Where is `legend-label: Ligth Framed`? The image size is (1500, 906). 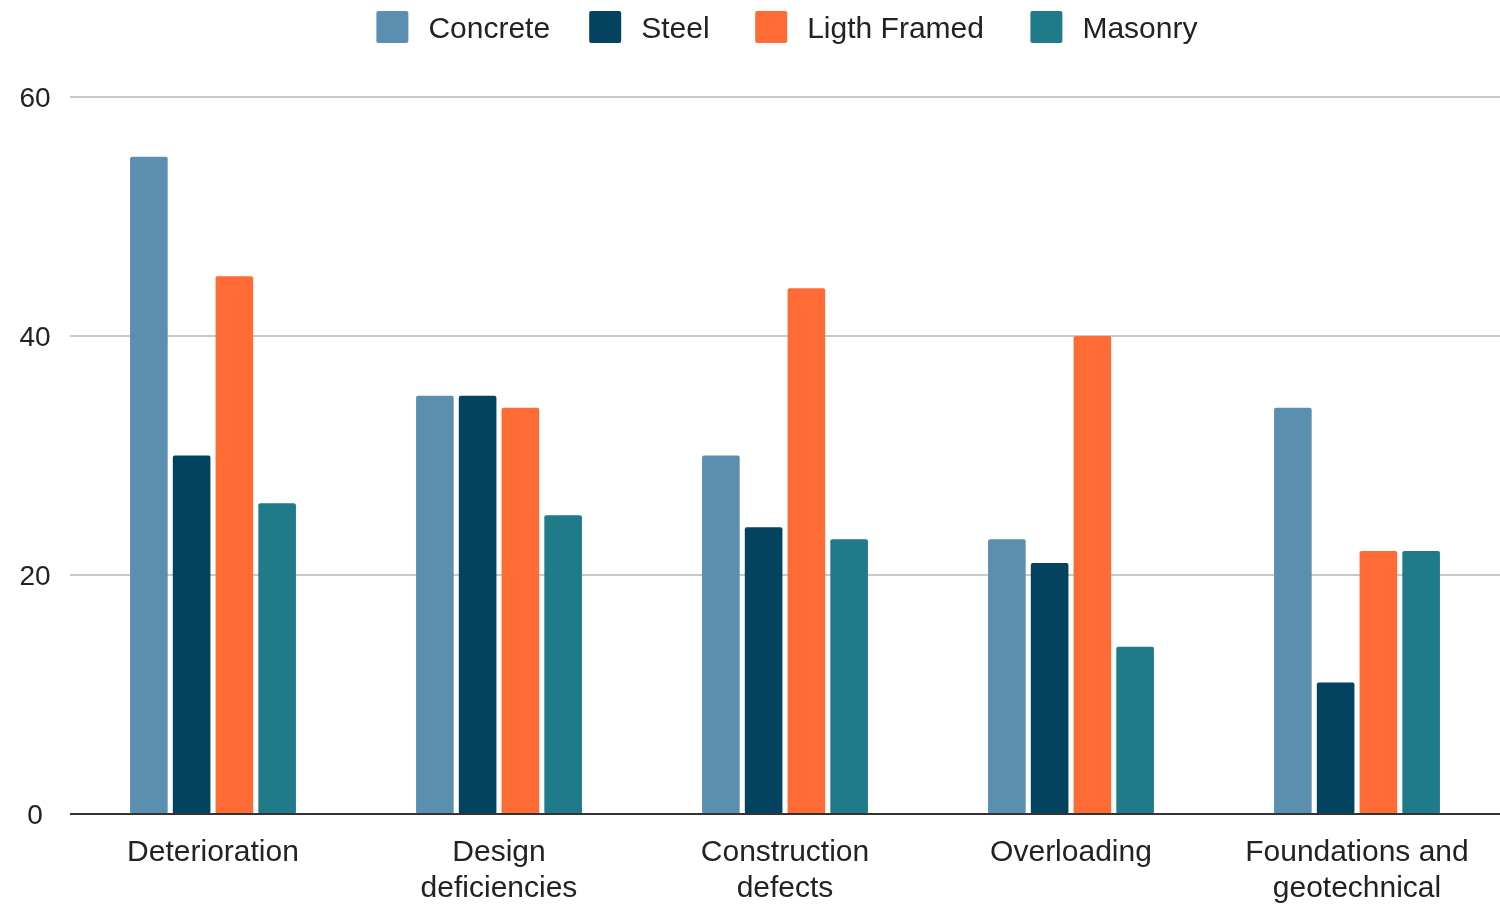 legend-label: Ligth Framed is located at coordinates (895, 27).